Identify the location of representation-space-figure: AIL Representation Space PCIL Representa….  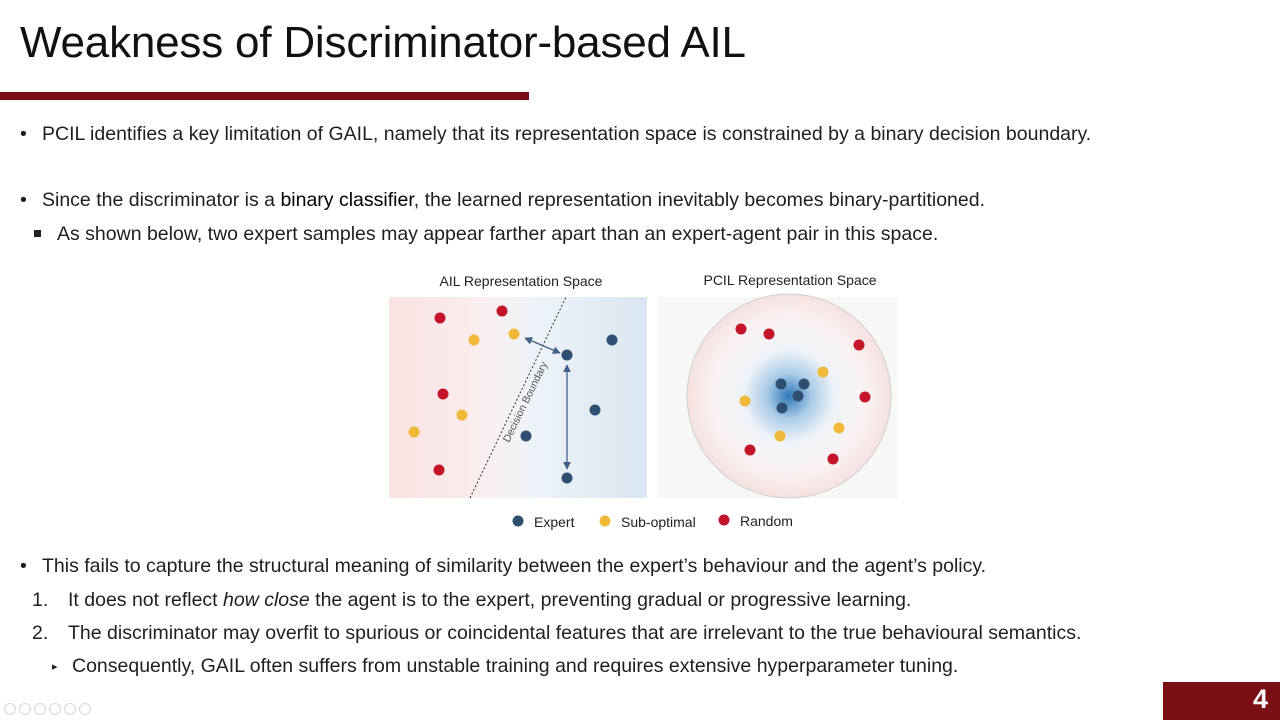
(643, 401).